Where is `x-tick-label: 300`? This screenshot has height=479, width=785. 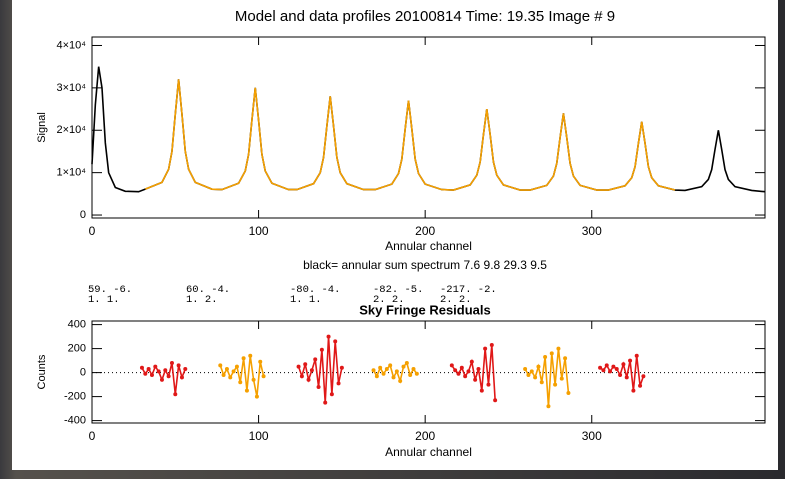
x-tick-label: 300 is located at coordinates (592, 231).